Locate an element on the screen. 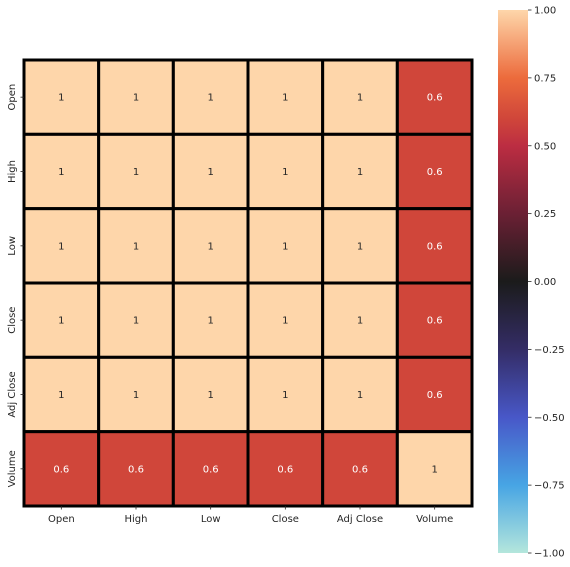 This screenshot has width=570, height=567. cell-annotation-2-1: 1 is located at coordinates (136, 246).